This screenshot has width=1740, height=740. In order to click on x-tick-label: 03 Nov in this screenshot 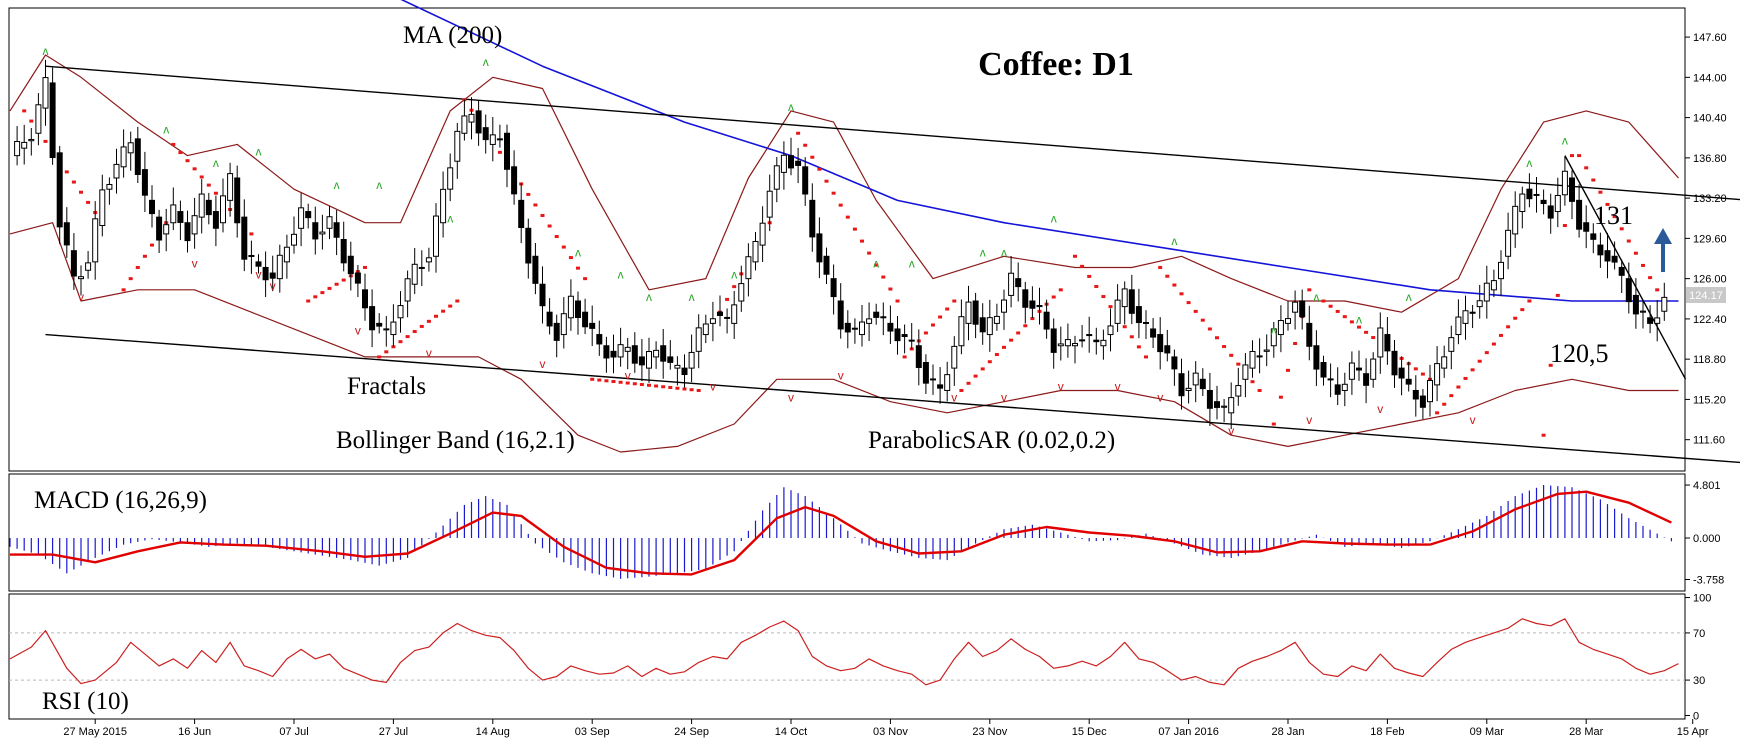, I will do `click(890, 732)`.